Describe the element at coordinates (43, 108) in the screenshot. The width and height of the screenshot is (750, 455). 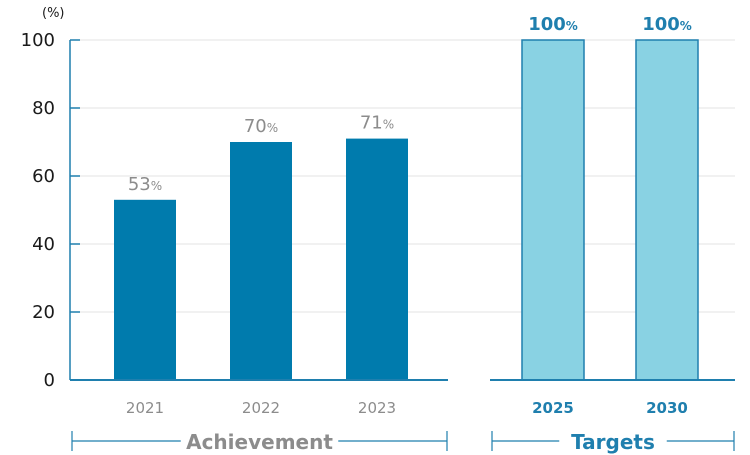
I see `y-tick-label: 80` at that location.